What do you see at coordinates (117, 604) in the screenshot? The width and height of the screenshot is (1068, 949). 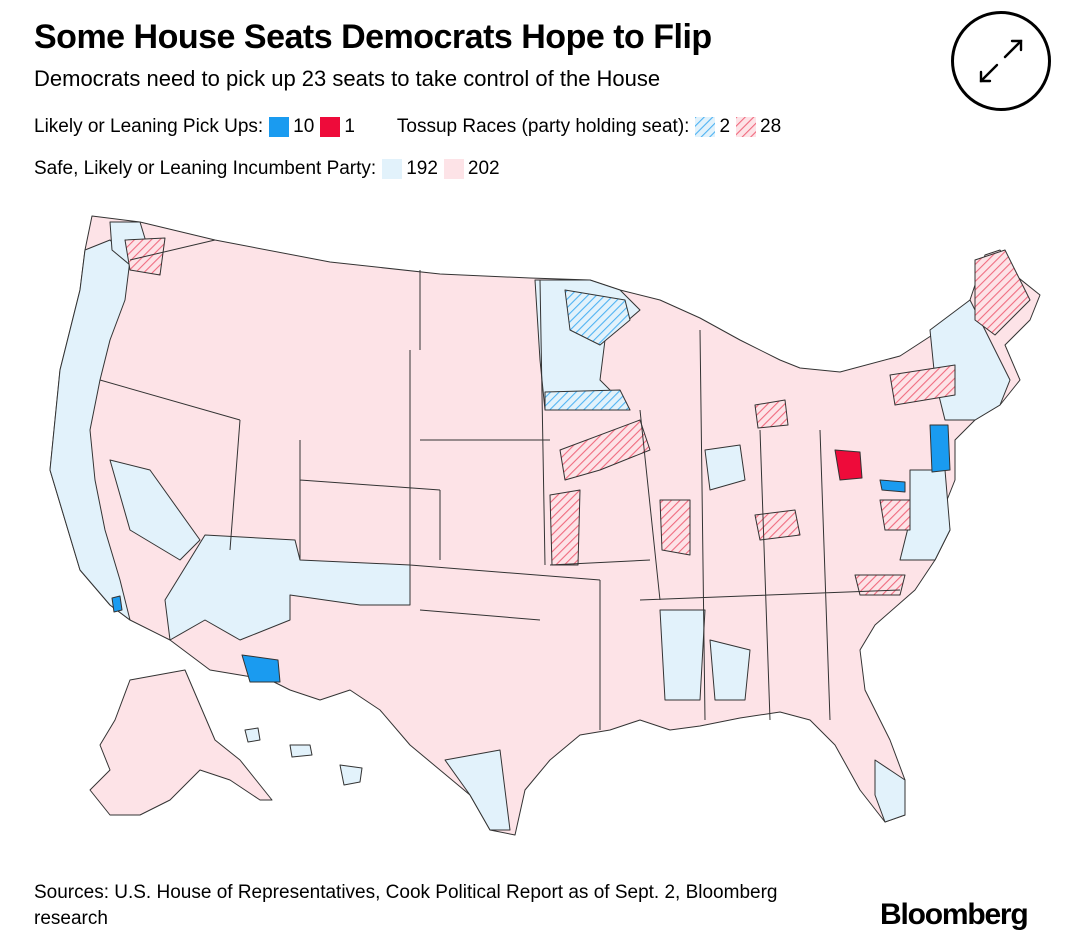 I see `region-dem-pickup-california` at bounding box center [117, 604].